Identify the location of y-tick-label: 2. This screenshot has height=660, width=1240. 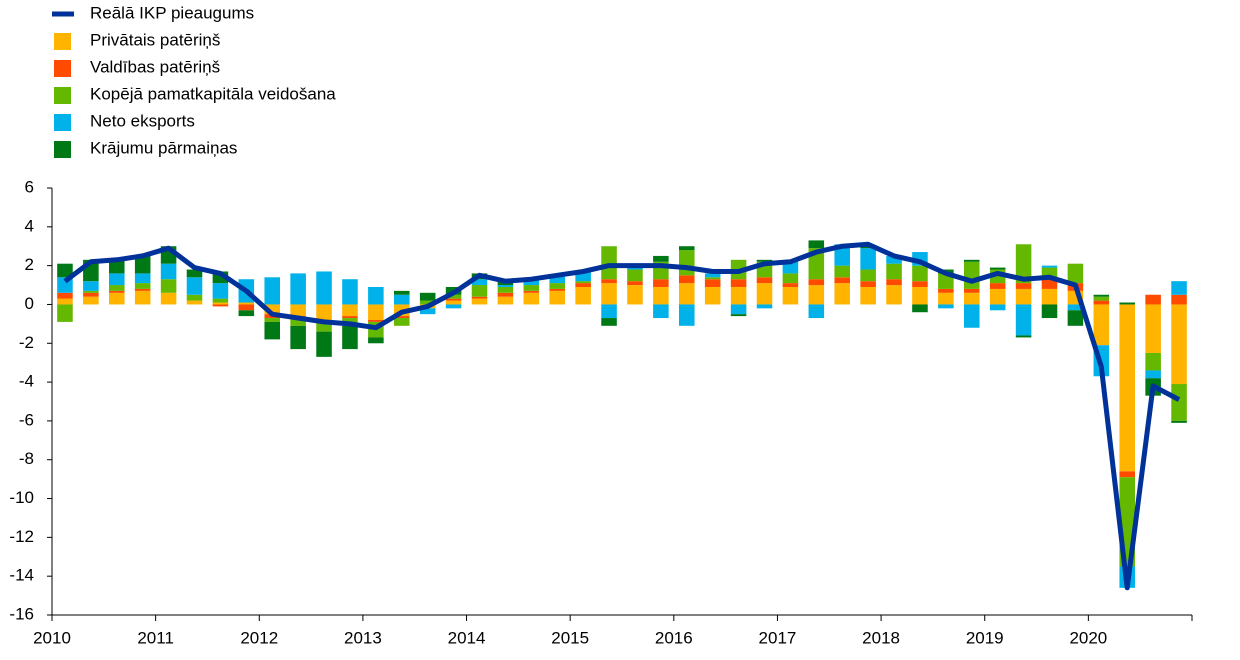
(29, 264).